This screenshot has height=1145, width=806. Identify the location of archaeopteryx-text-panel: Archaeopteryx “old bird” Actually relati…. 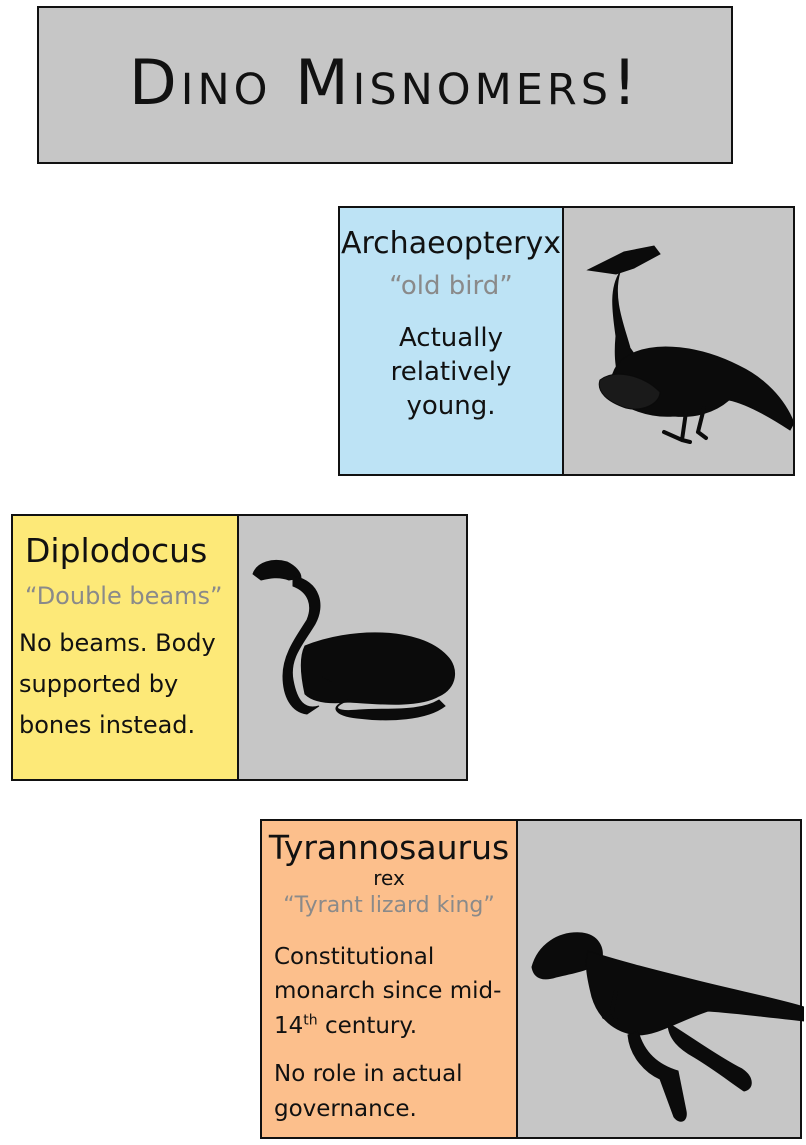
(451, 341).